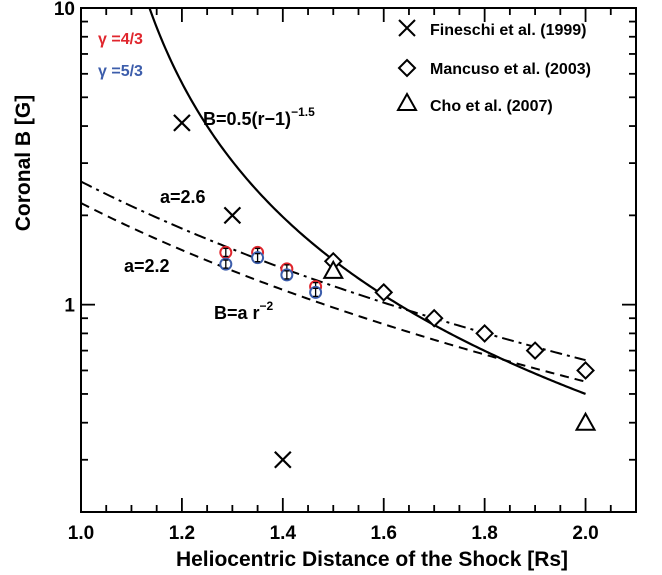 The image size is (662, 575). Describe the element at coordinates (491, 106) in the screenshot. I see `legend-cho: Cho et al. (2007)` at that location.